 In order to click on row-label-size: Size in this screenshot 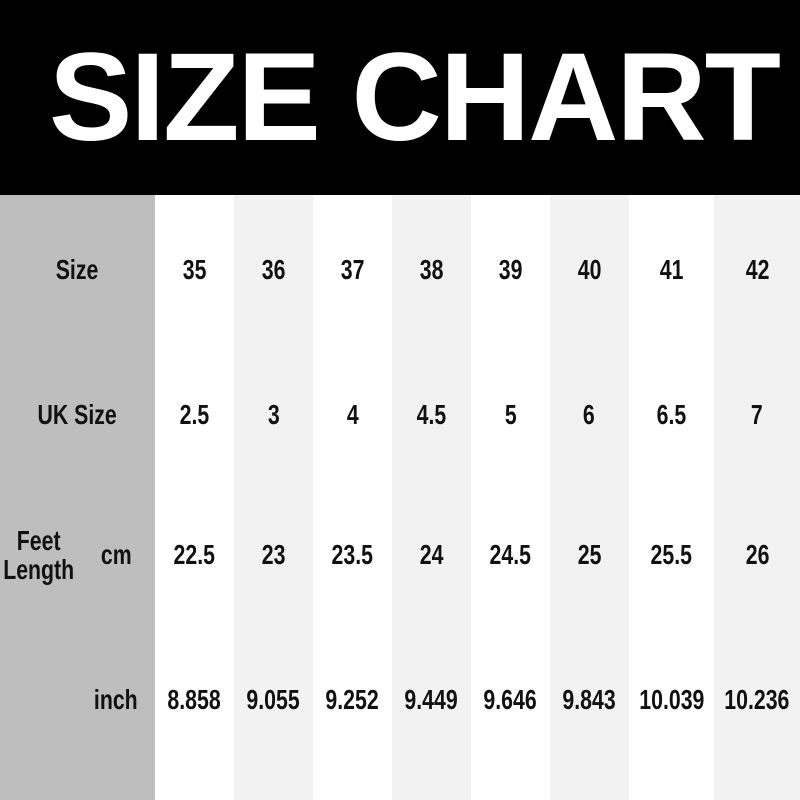, I will do `click(77, 270)`.